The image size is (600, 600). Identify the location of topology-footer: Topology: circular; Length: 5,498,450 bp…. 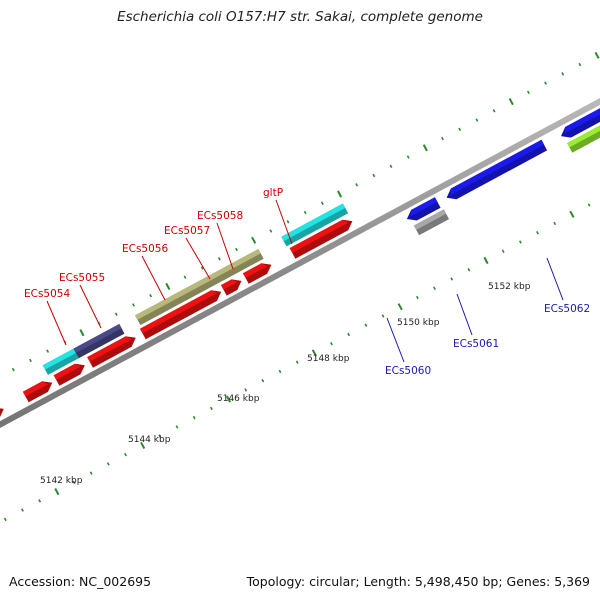
(418, 581).